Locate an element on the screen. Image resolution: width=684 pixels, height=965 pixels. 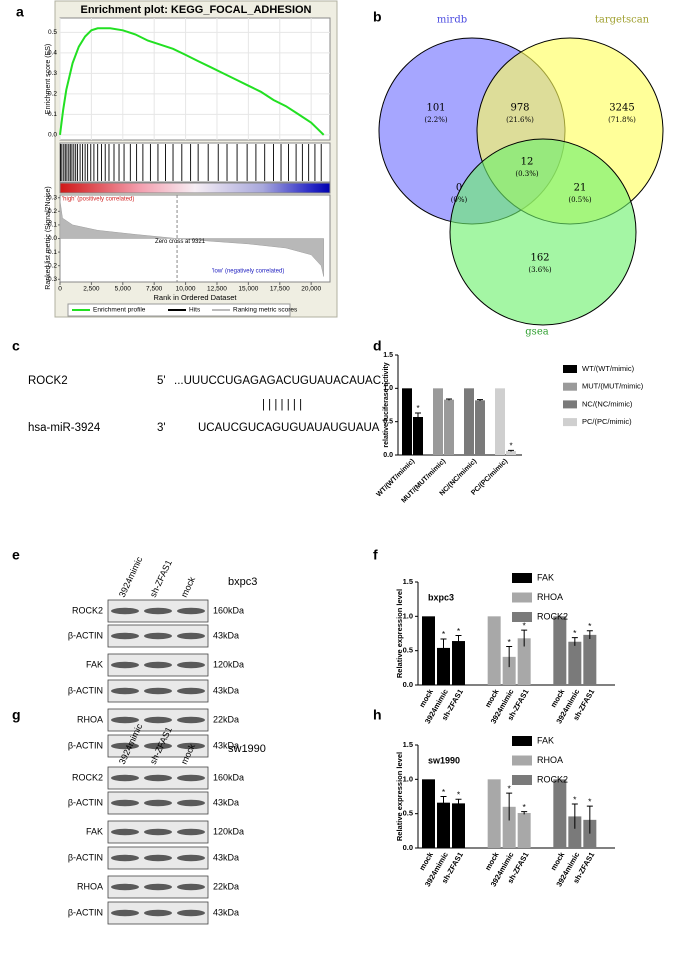
region-percent: (21.6%) is located at coordinates (520, 120).